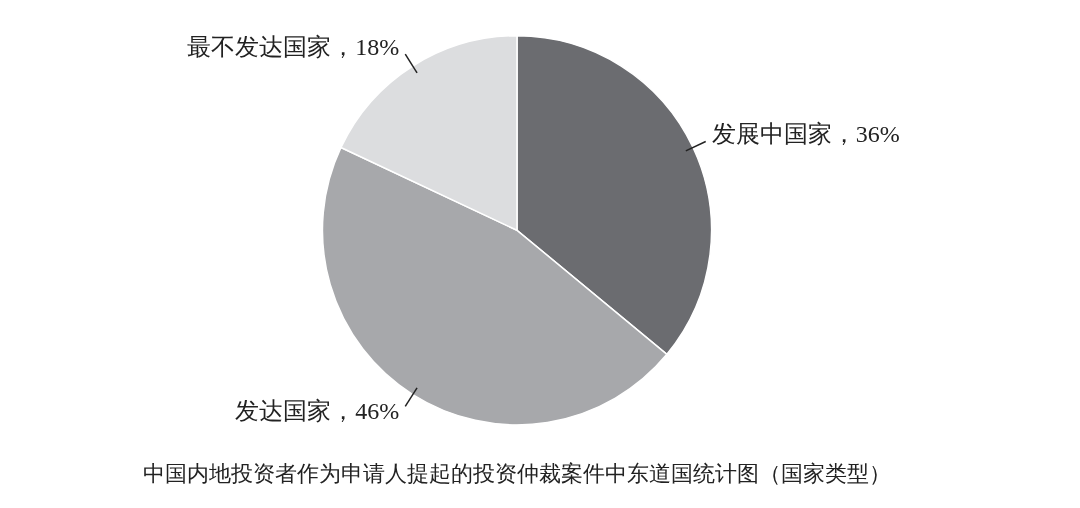  Describe the element at coordinates (805, 133) in the screenshot. I see `slice-label: 发展中国家，36%` at that location.